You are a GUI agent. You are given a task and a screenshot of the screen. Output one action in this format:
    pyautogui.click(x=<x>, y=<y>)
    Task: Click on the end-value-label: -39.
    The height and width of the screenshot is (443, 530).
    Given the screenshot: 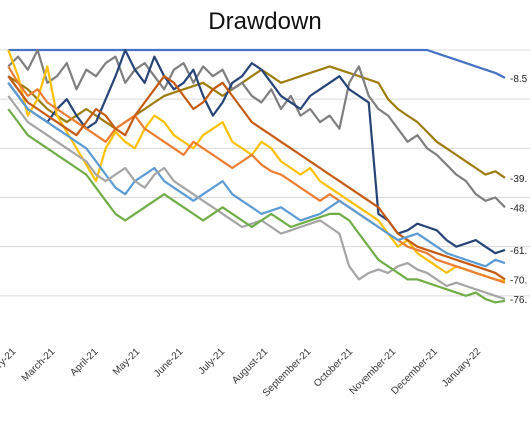 What is the action you would take?
    pyautogui.click(x=518, y=179)
    